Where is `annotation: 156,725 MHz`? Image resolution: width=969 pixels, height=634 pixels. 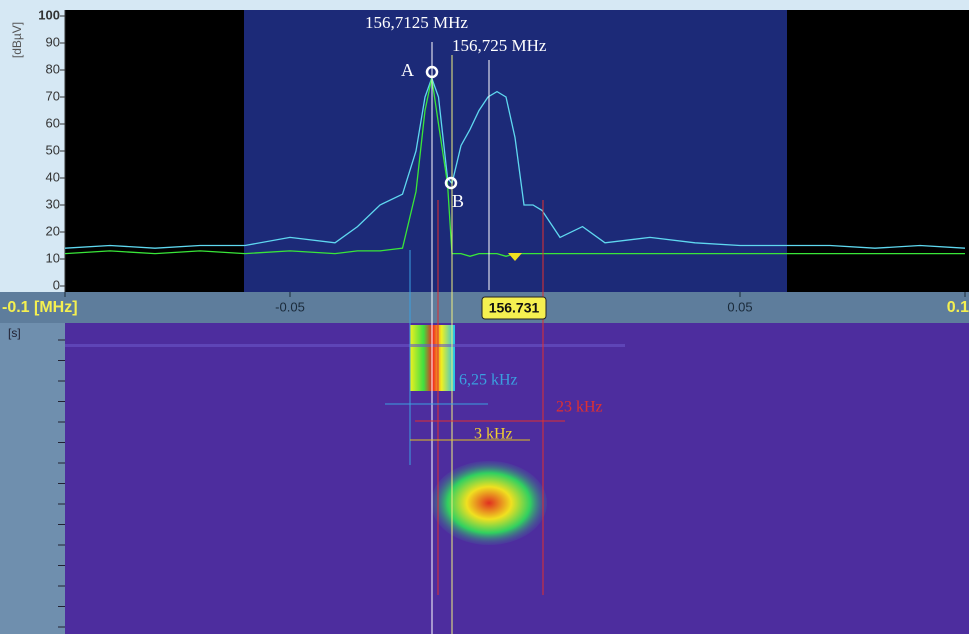
annotation: 156,725 MHz is located at coordinates (499, 45).